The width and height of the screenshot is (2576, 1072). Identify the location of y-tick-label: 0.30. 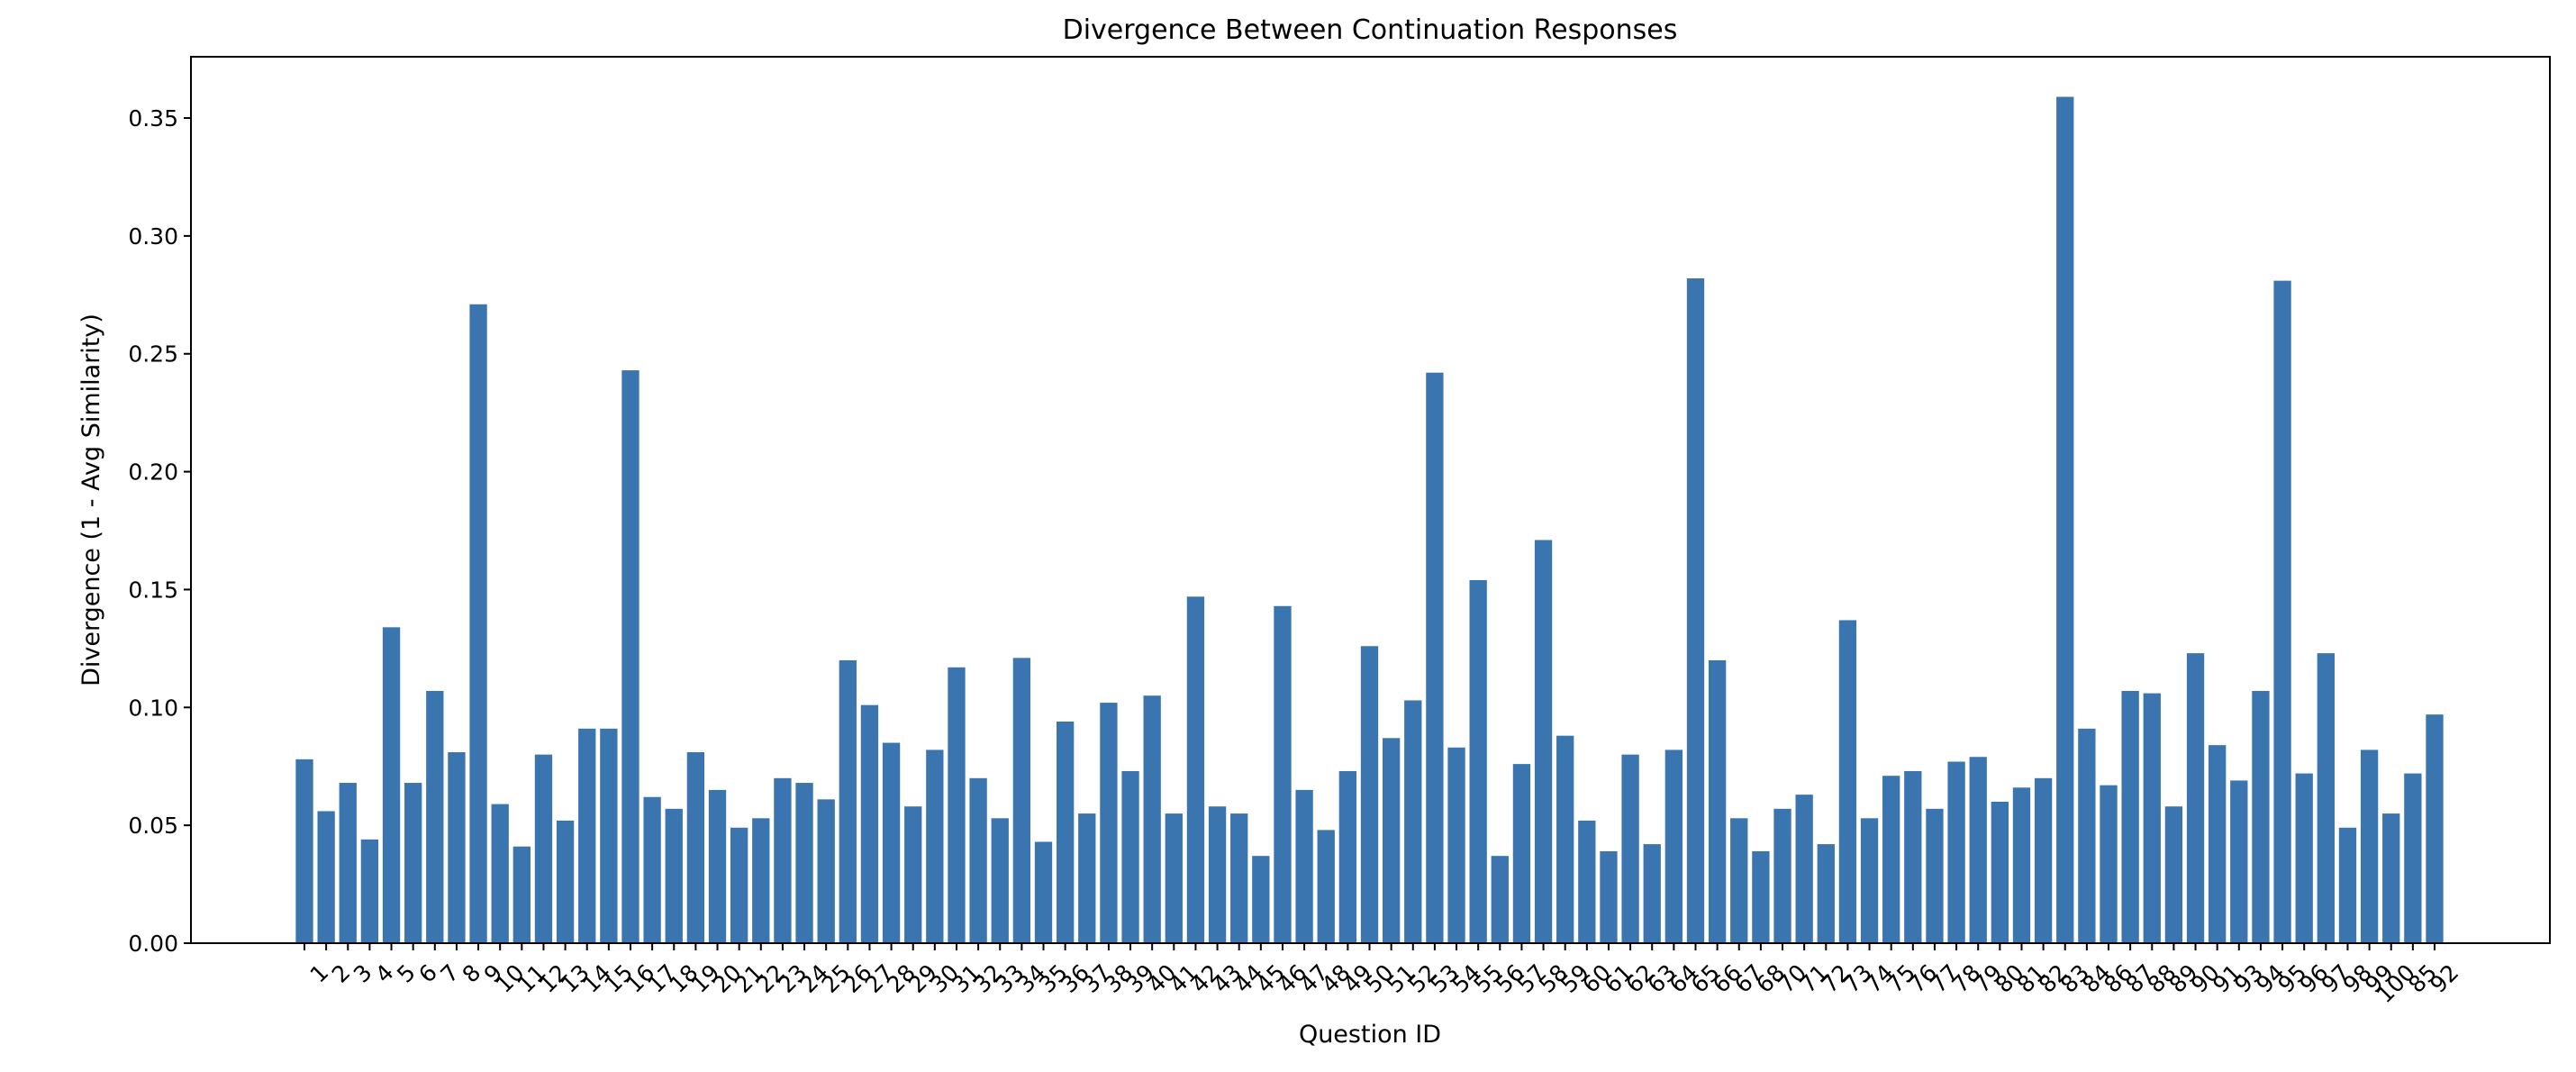
(153, 236).